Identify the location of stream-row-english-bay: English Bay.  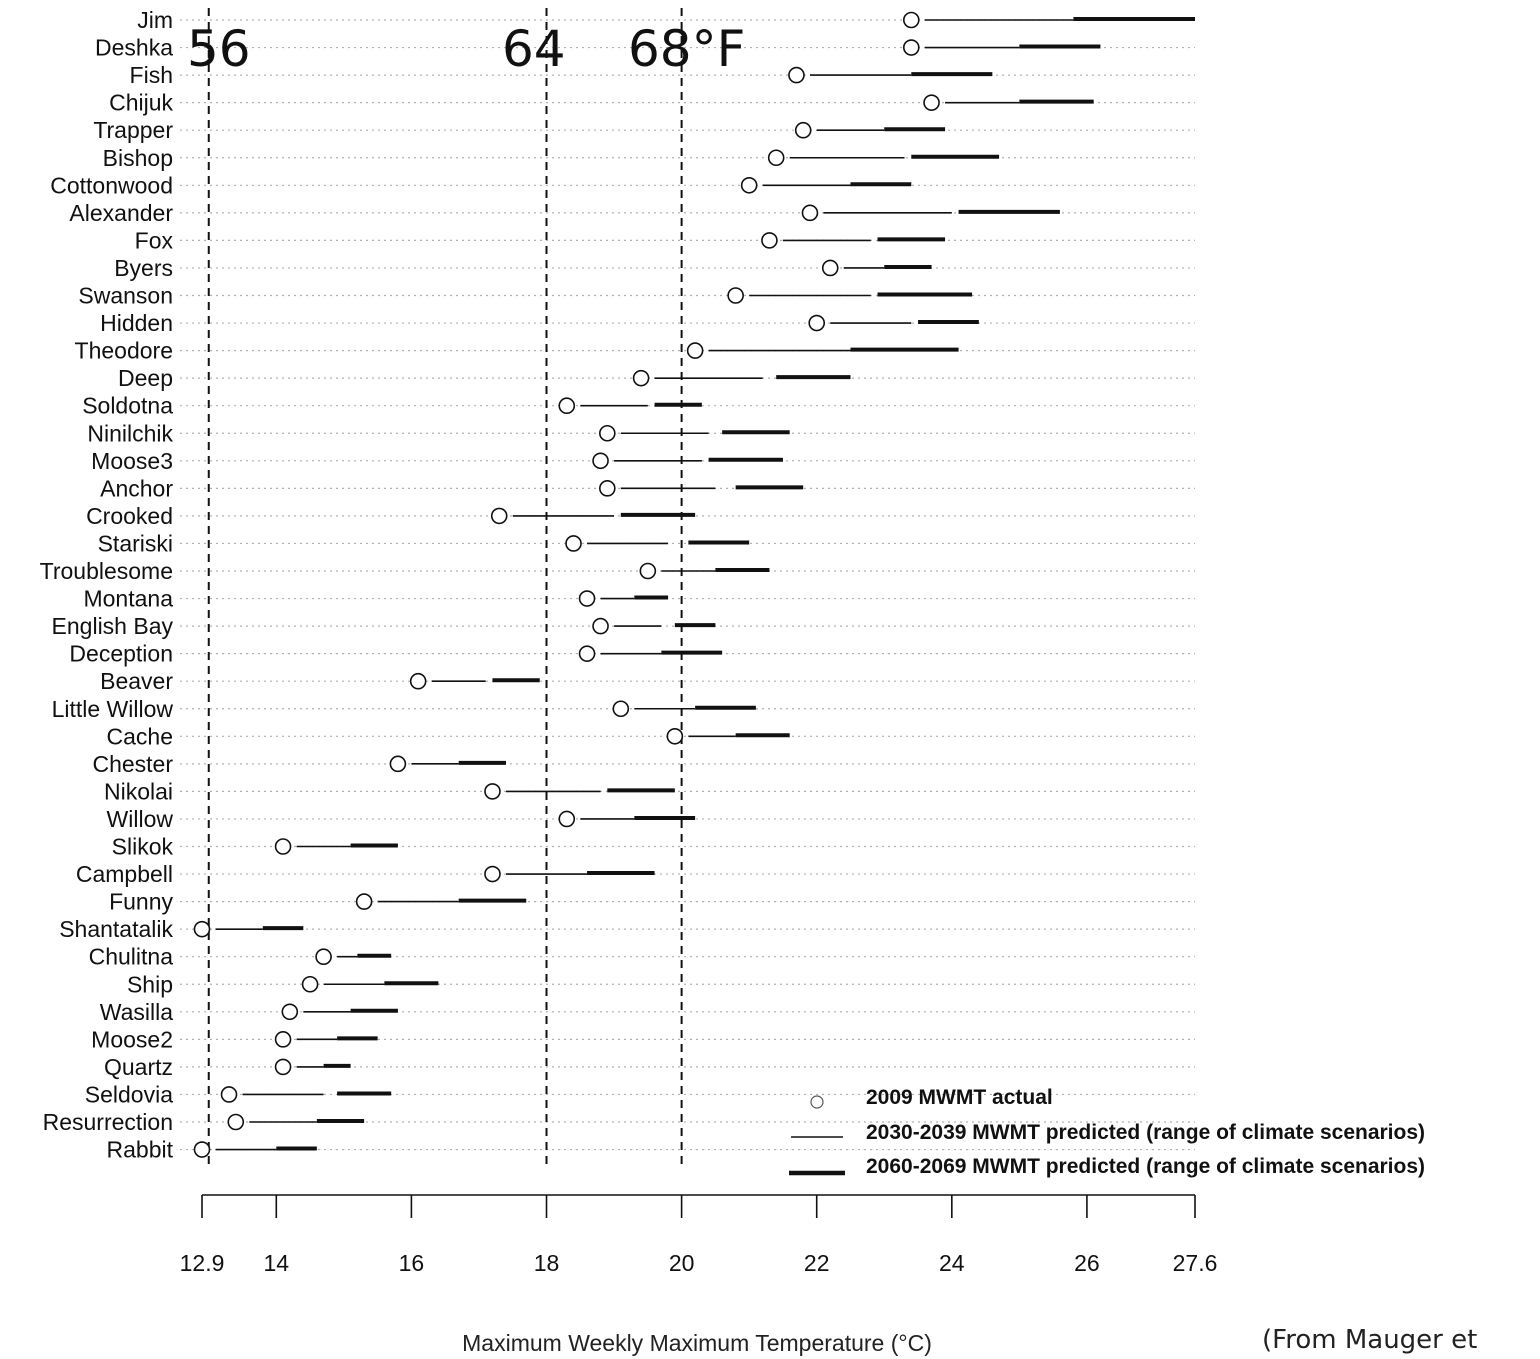
(384, 626).